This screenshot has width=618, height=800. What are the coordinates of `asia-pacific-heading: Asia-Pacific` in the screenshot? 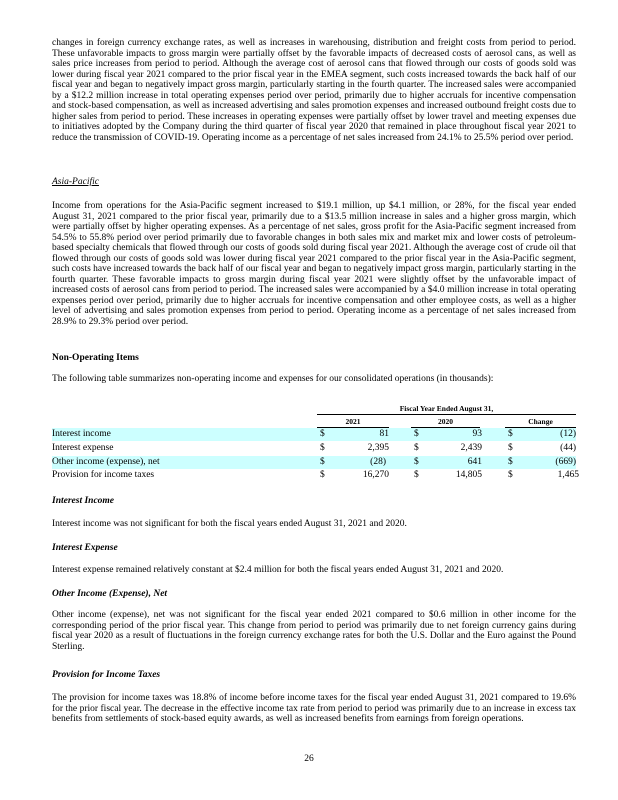 It's located at (75, 182).